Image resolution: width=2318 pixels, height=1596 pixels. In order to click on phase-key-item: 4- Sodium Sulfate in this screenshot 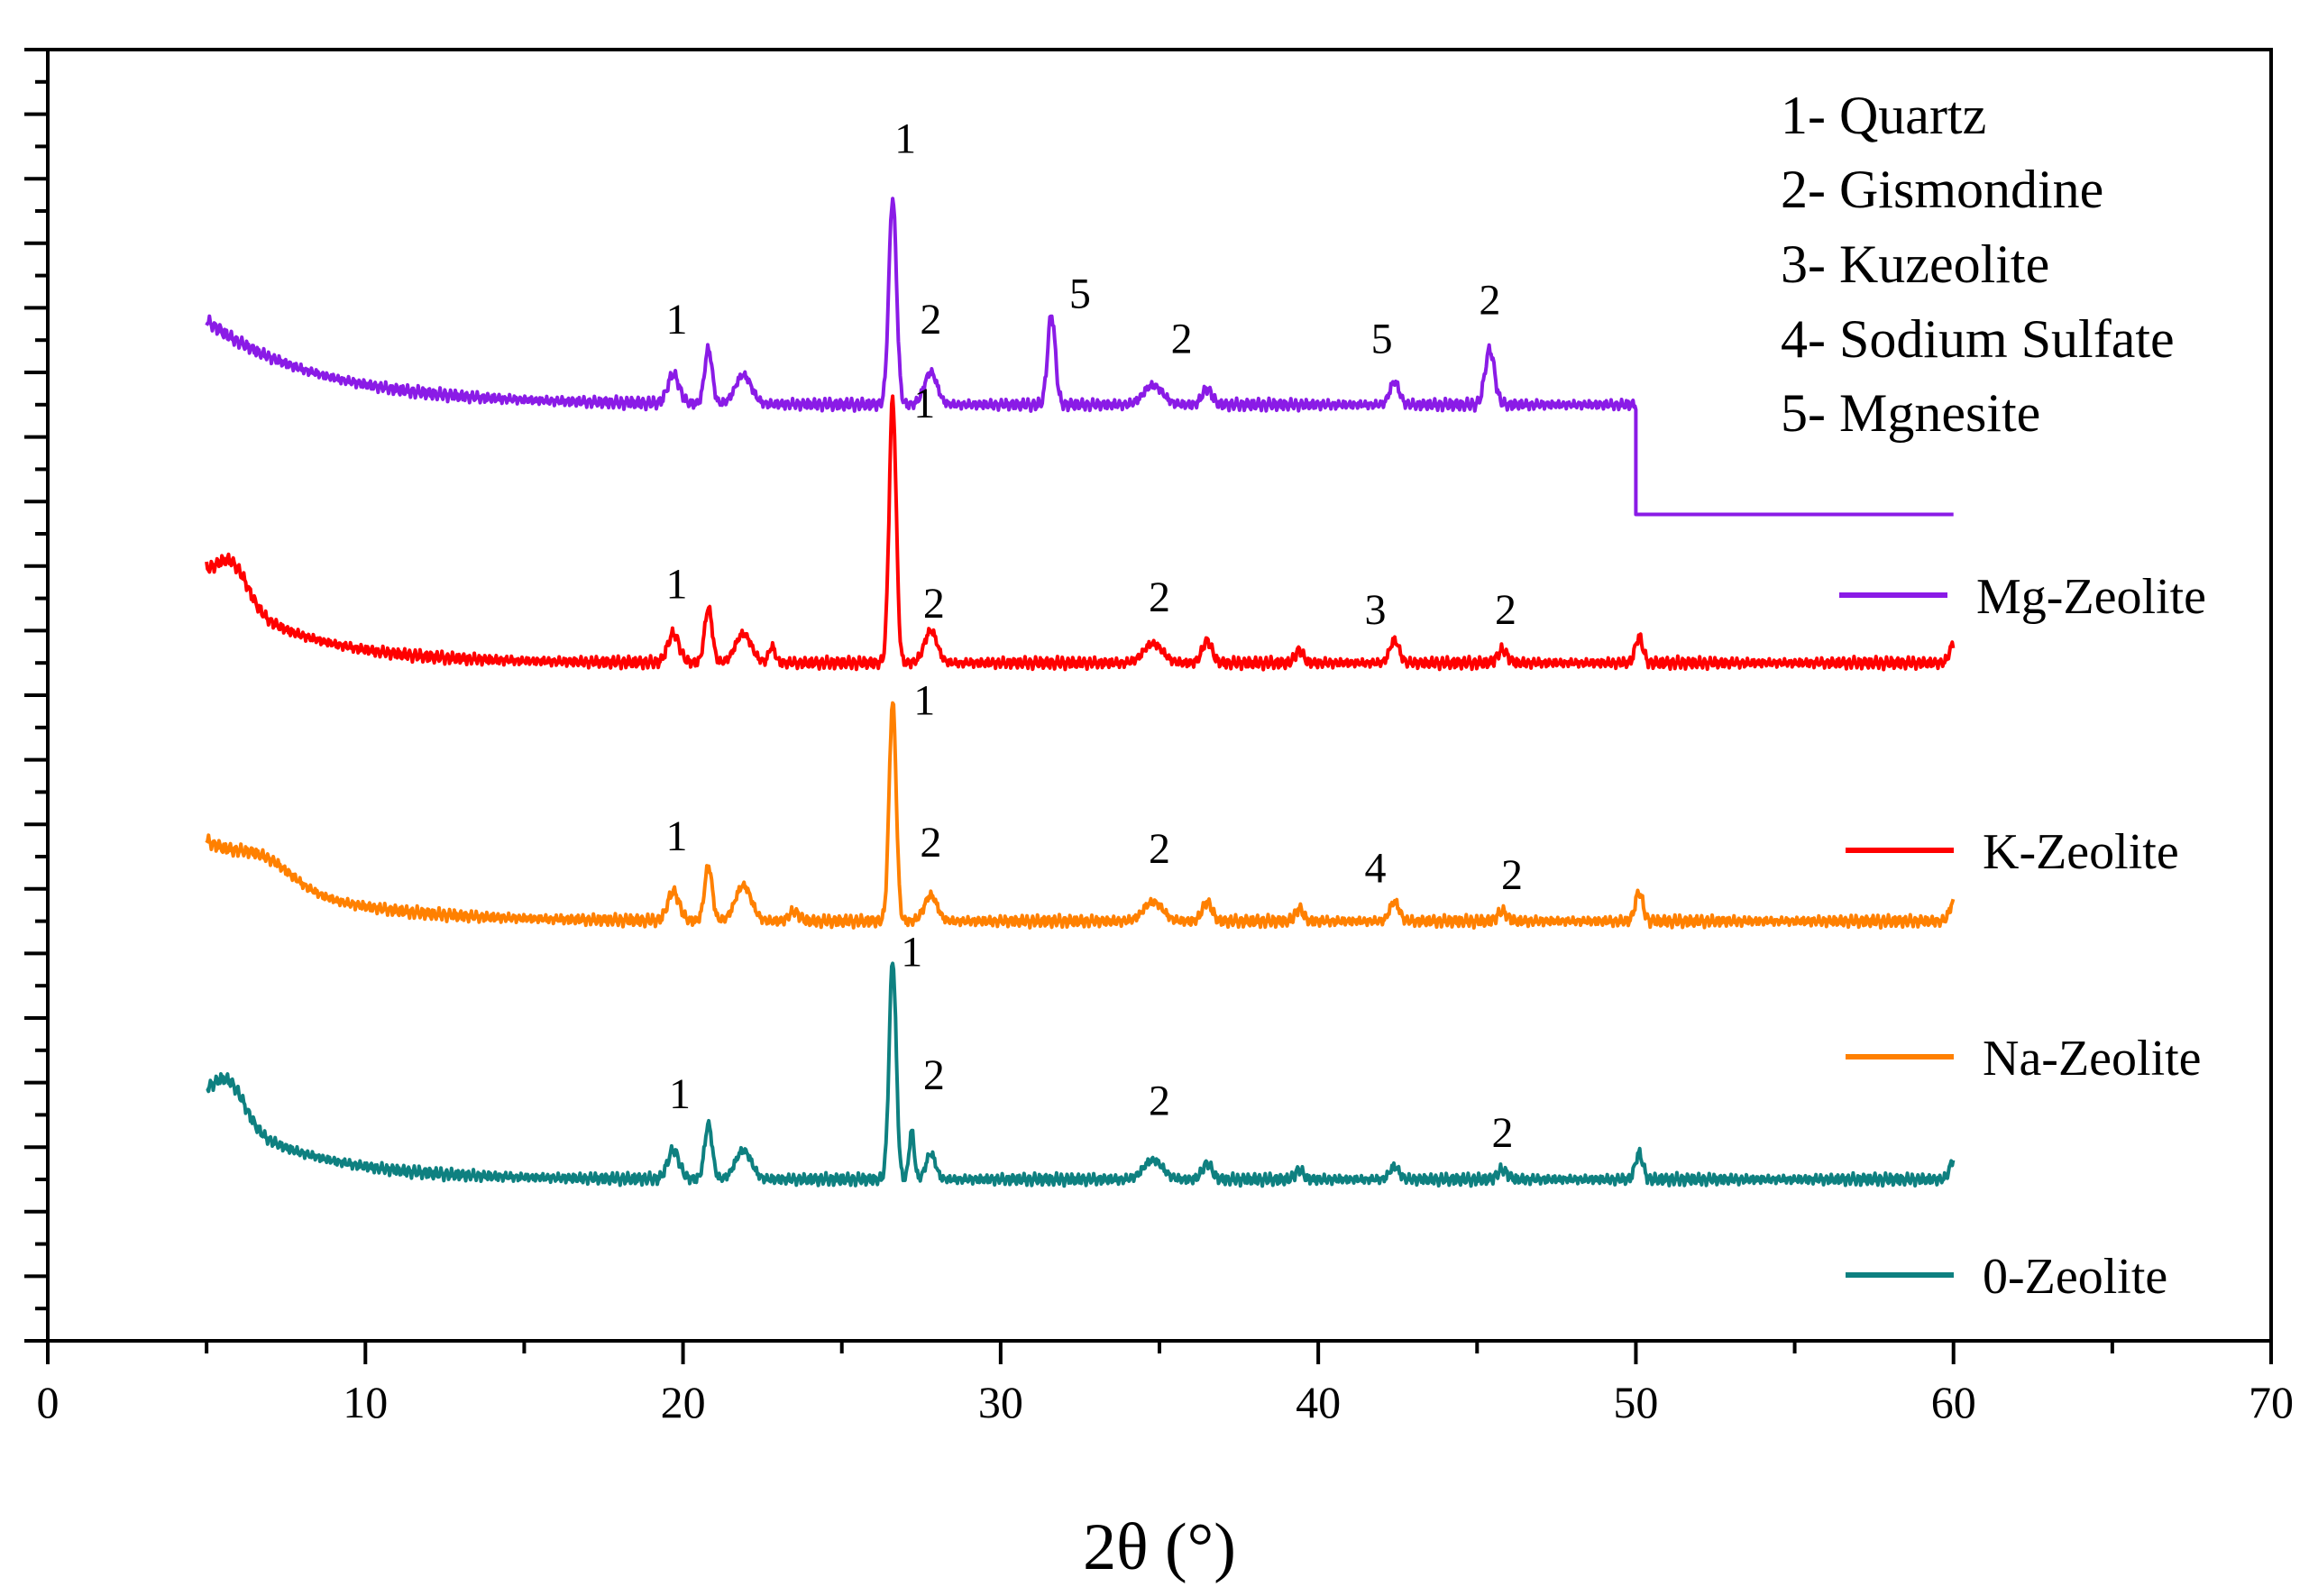, I will do `click(1978, 339)`.